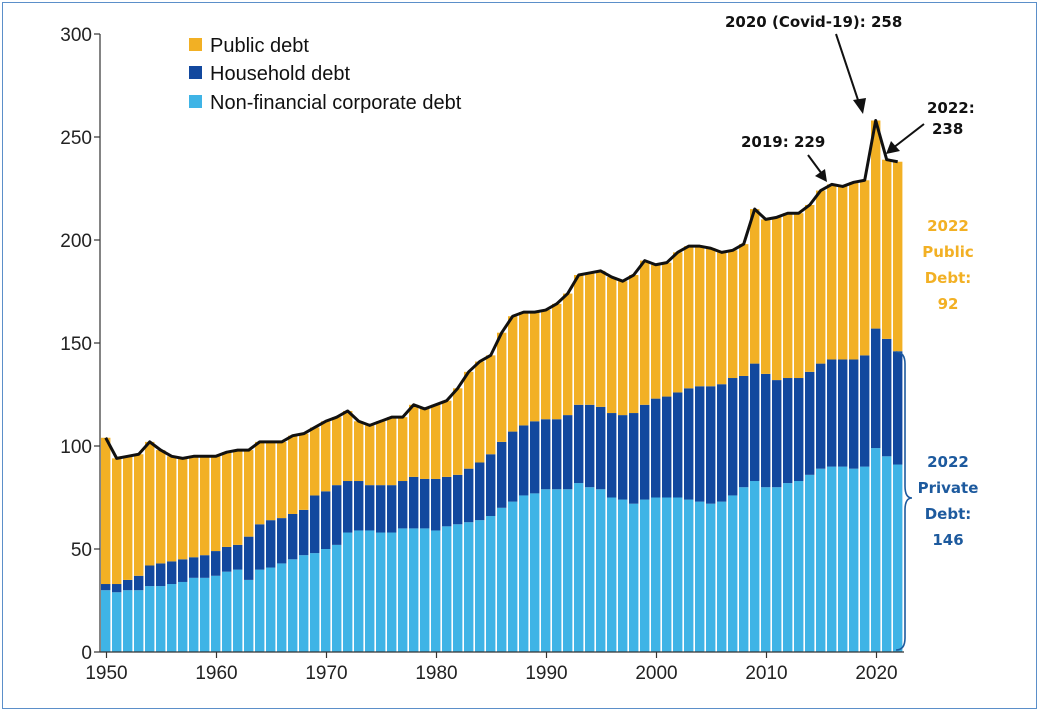 This screenshot has width=1041, height=713. What do you see at coordinates (821, 175) in the screenshot?
I see `arrow-2019-head` at bounding box center [821, 175].